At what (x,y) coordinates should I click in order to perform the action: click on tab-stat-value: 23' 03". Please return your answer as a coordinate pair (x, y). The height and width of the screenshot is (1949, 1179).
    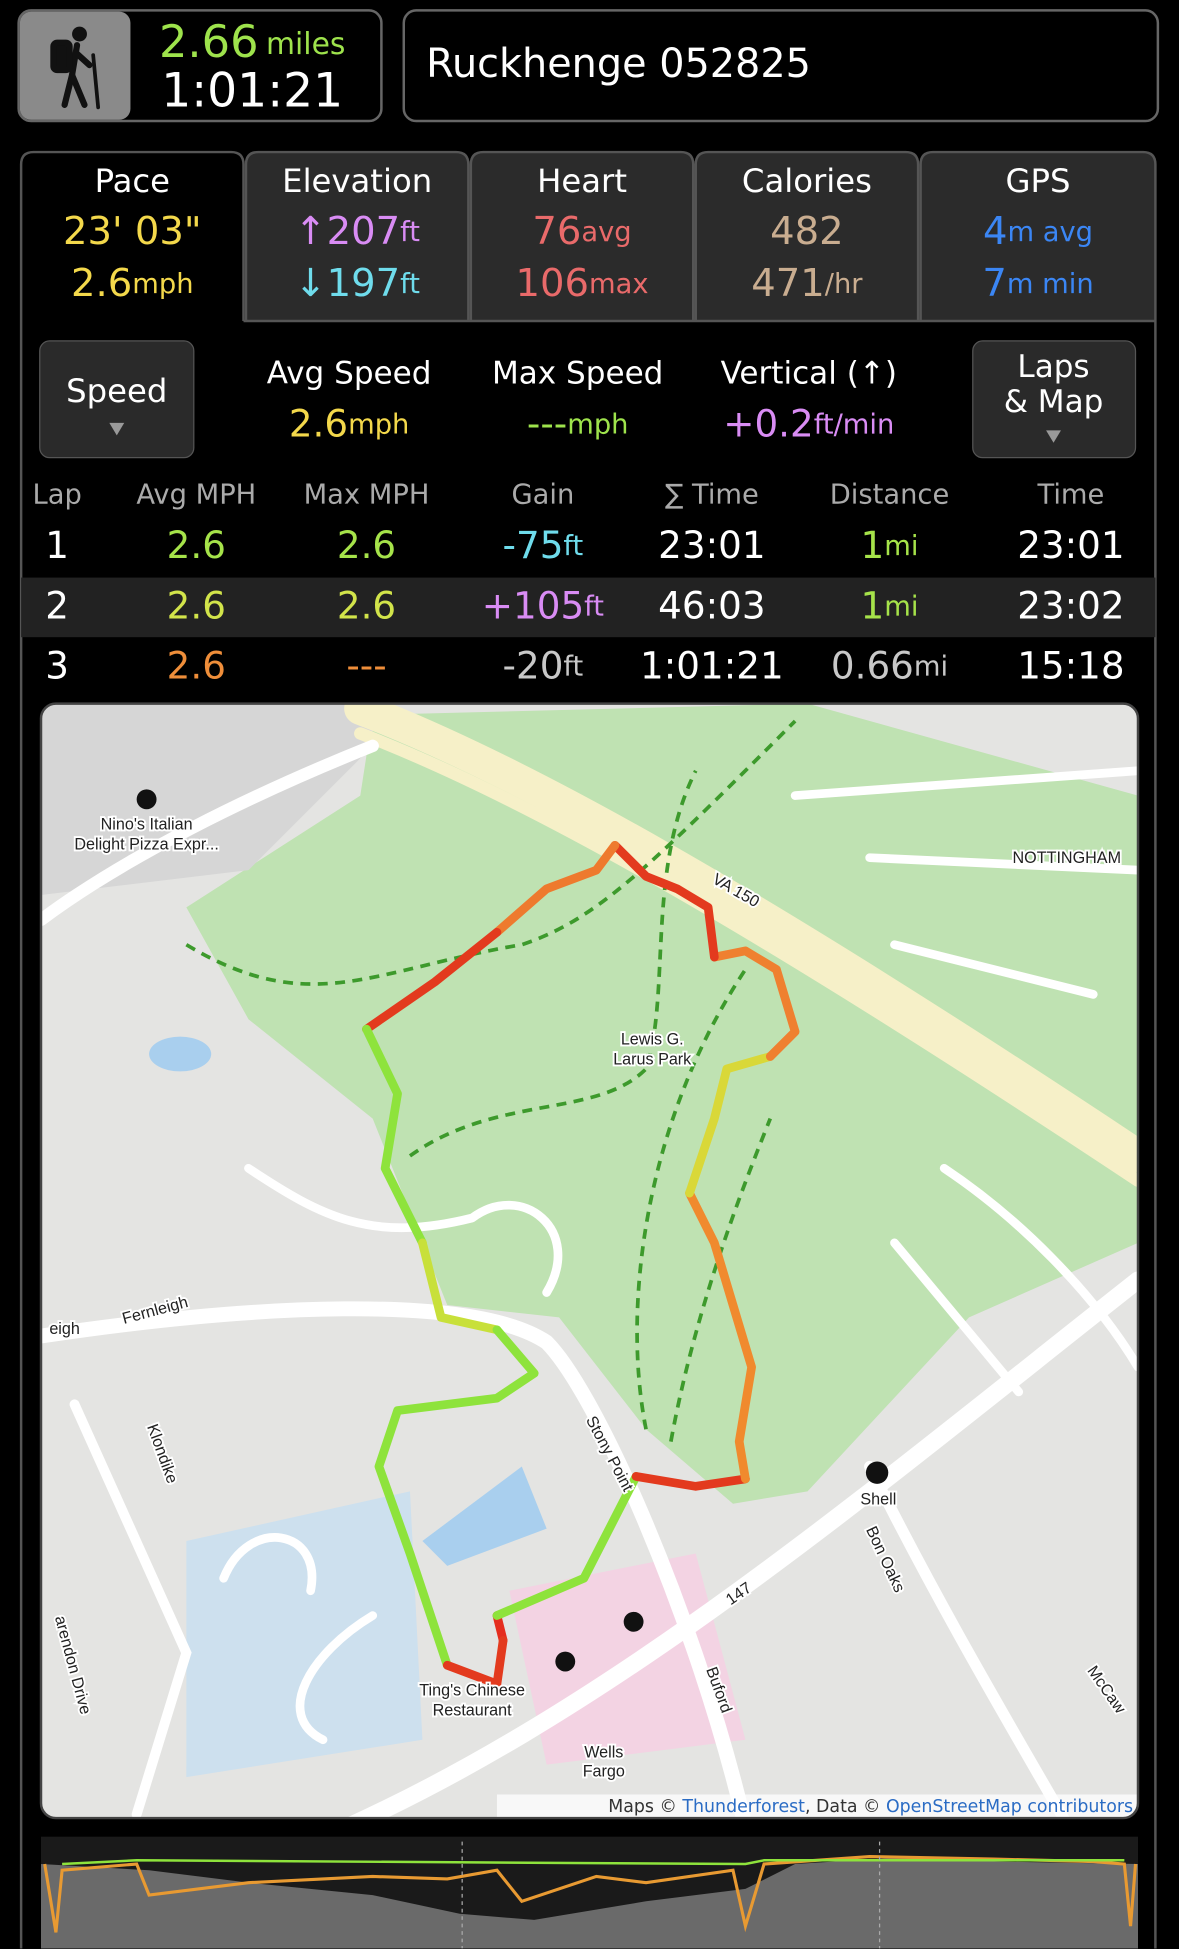
    Looking at the image, I should click on (132, 230).